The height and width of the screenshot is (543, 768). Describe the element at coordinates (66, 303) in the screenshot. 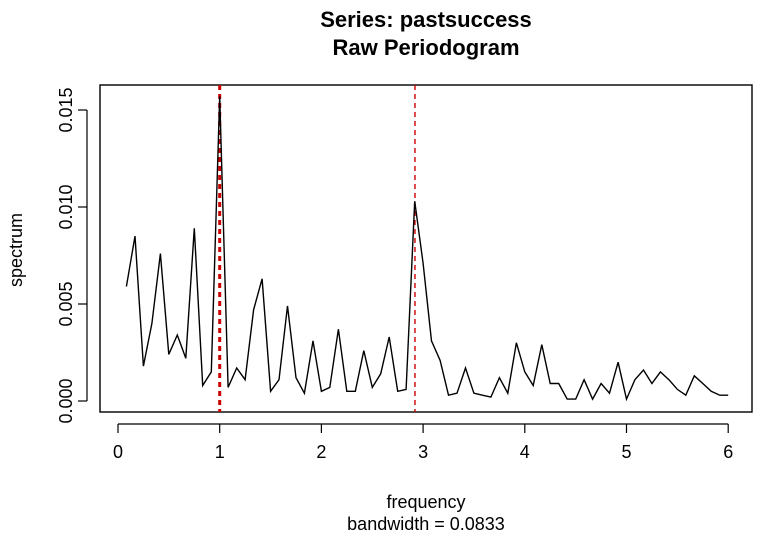

I see `y-tick-label: 0.005` at that location.